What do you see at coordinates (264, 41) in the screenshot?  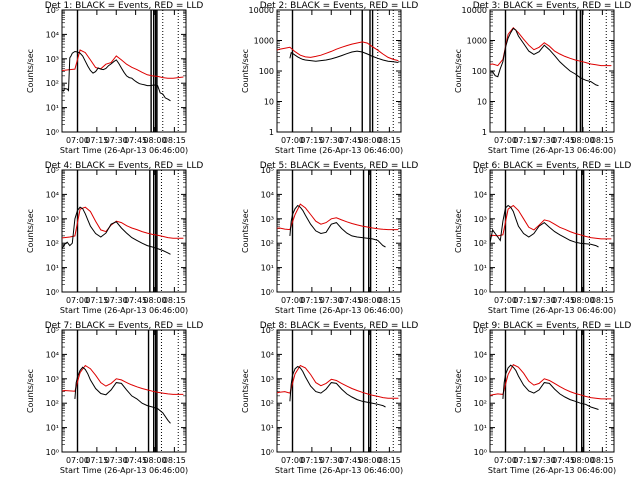 I see `y-tick-label: 1000` at bounding box center [264, 41].